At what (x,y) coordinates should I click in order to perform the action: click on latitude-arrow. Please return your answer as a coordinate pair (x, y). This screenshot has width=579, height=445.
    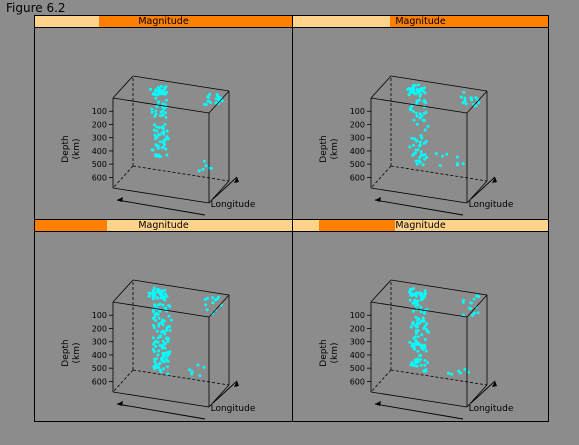
    Looking at the image, I should click on (419, 207).